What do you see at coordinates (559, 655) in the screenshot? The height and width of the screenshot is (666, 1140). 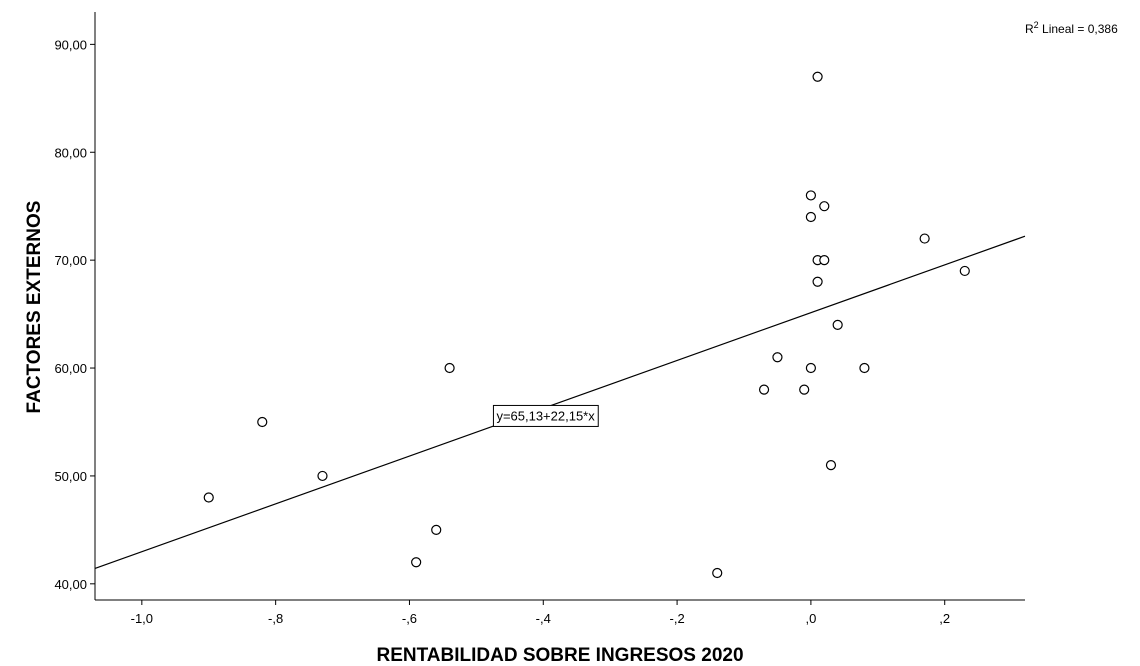 I see `x-axis-title: RENTABILIDAD SOBRE INGRESOS 2020` at bounding box center [559, 655].